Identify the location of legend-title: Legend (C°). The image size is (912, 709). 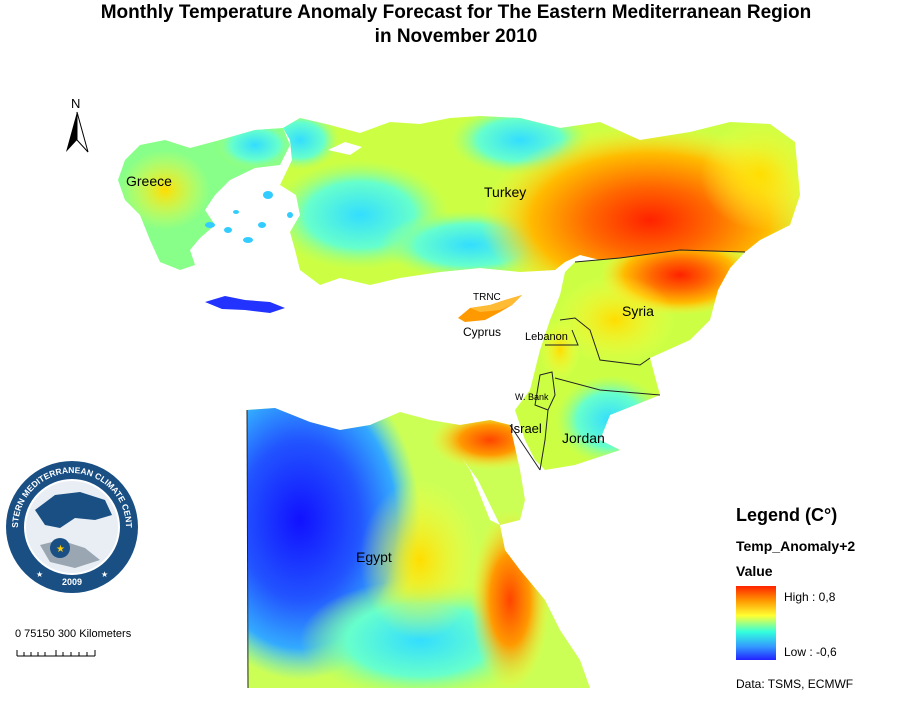
(787, 515).